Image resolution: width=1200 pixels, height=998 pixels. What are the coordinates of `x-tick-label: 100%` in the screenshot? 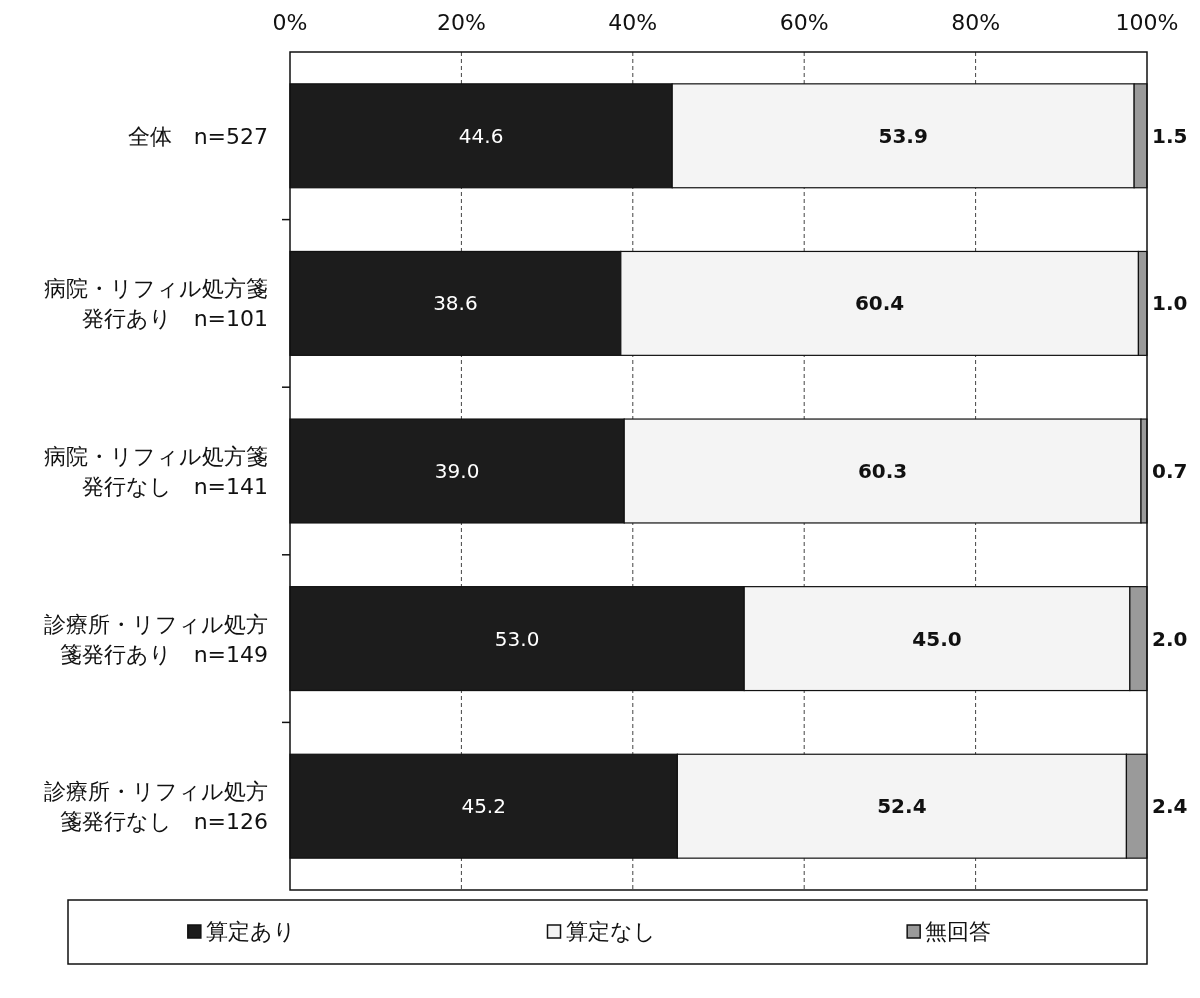 It's located at (1147, 22).